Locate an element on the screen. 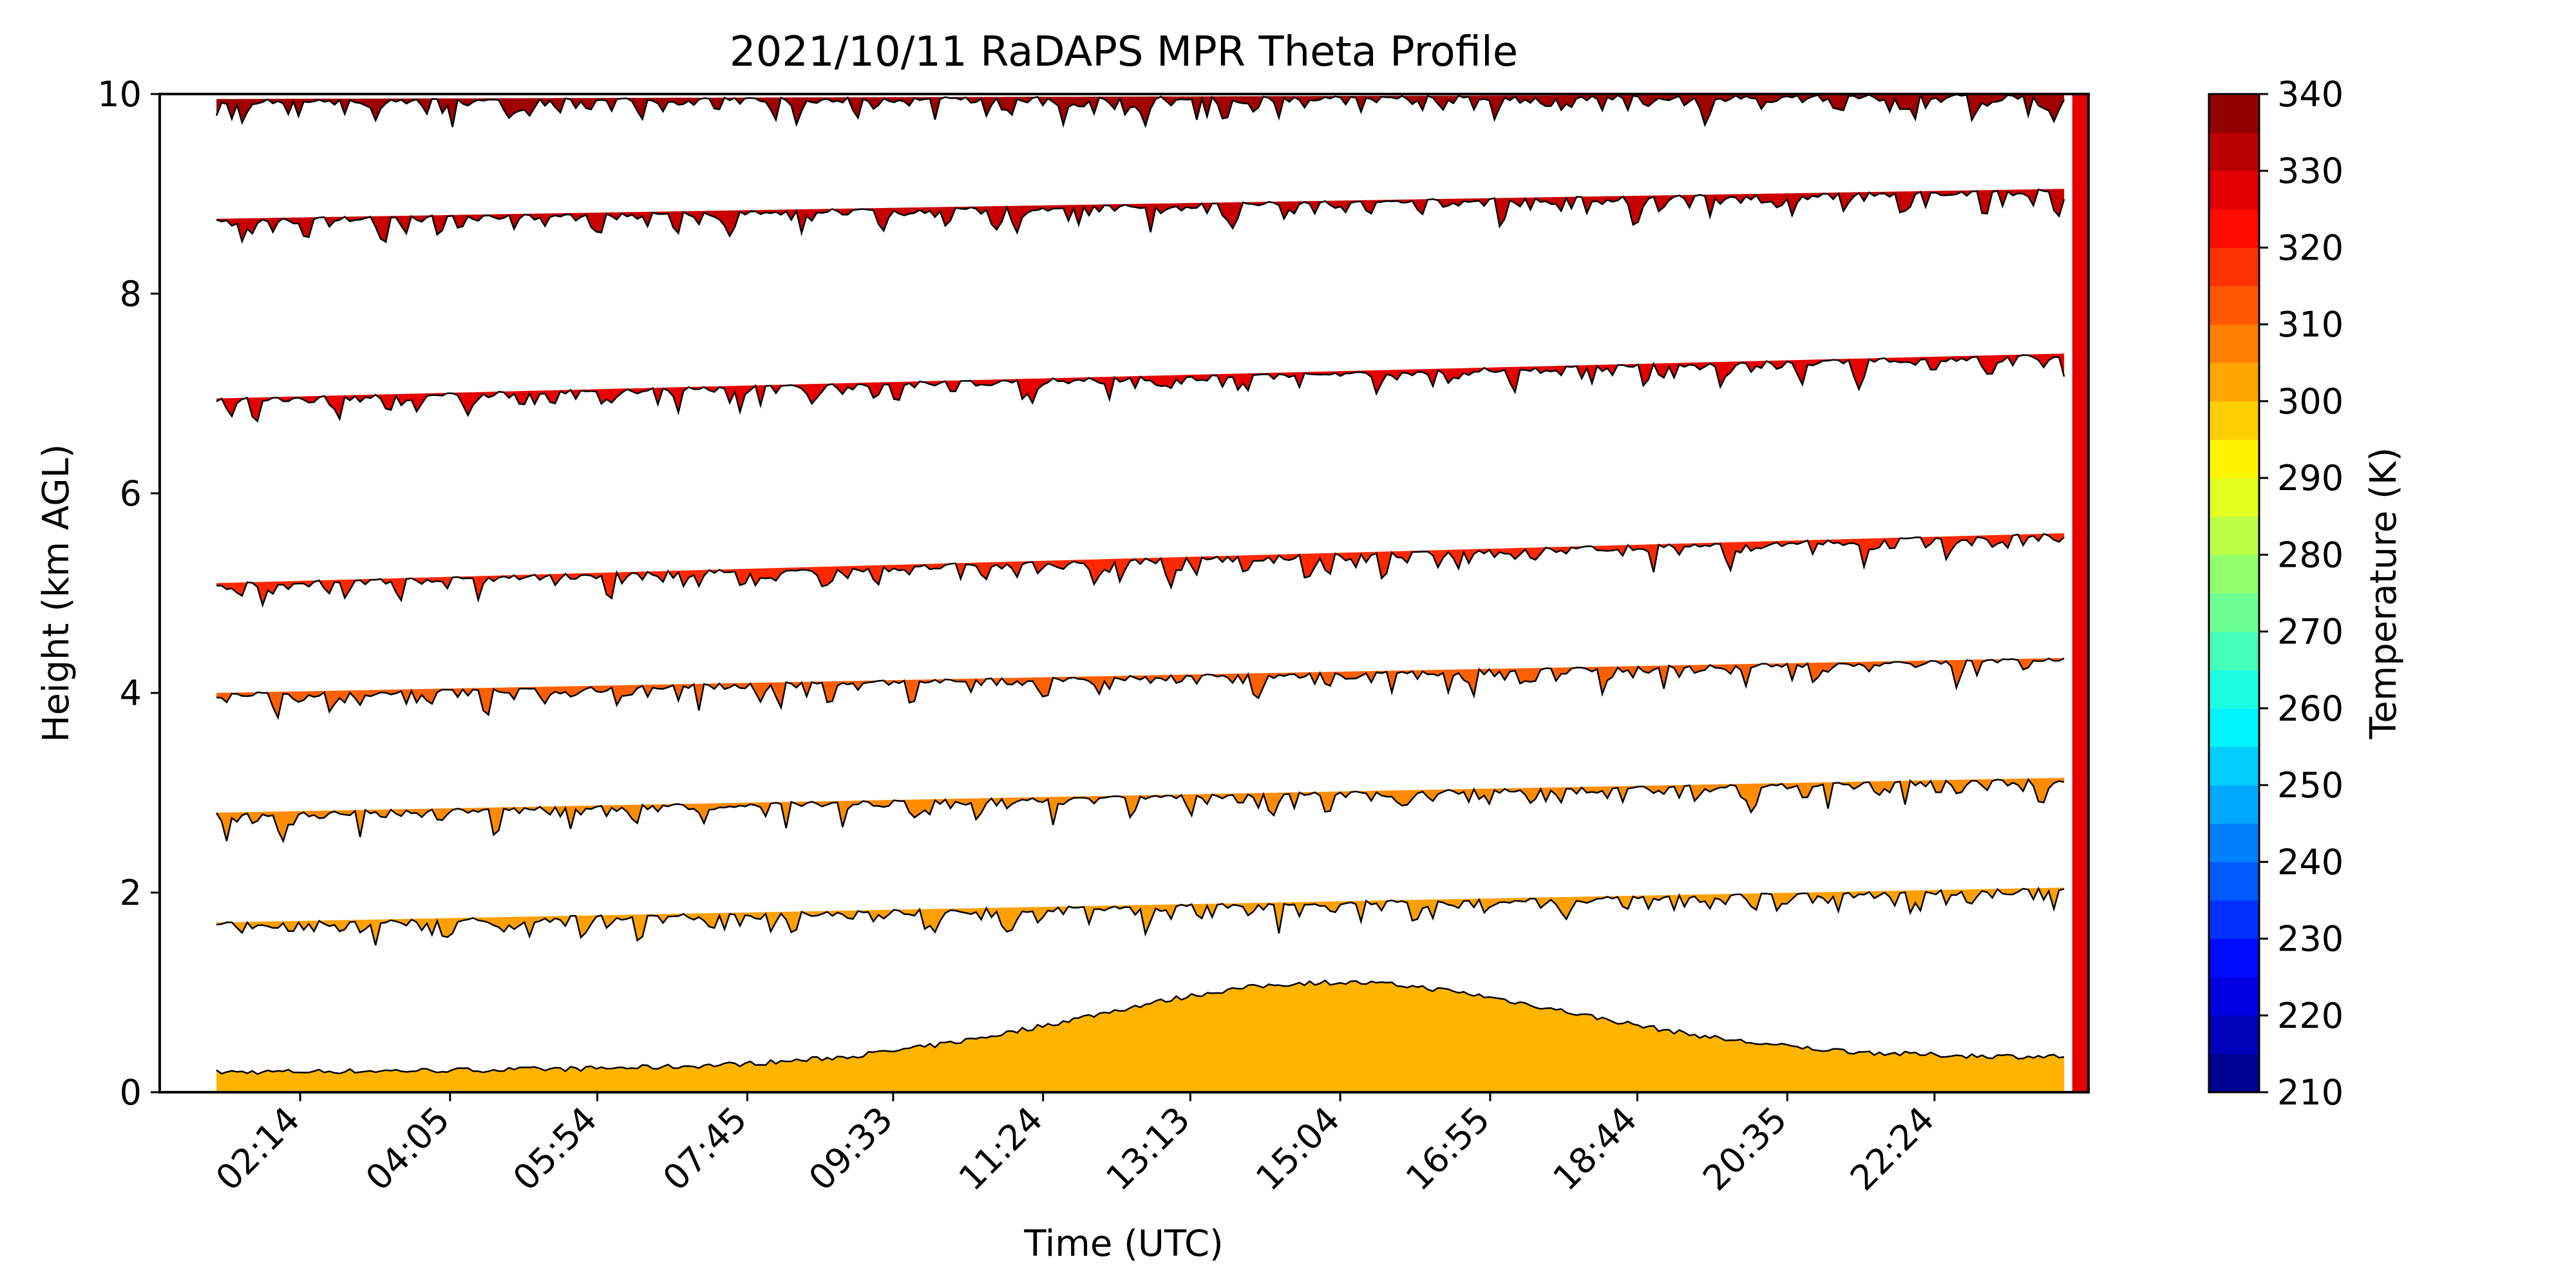  edge-strip is located at coordinates (2080, 593).